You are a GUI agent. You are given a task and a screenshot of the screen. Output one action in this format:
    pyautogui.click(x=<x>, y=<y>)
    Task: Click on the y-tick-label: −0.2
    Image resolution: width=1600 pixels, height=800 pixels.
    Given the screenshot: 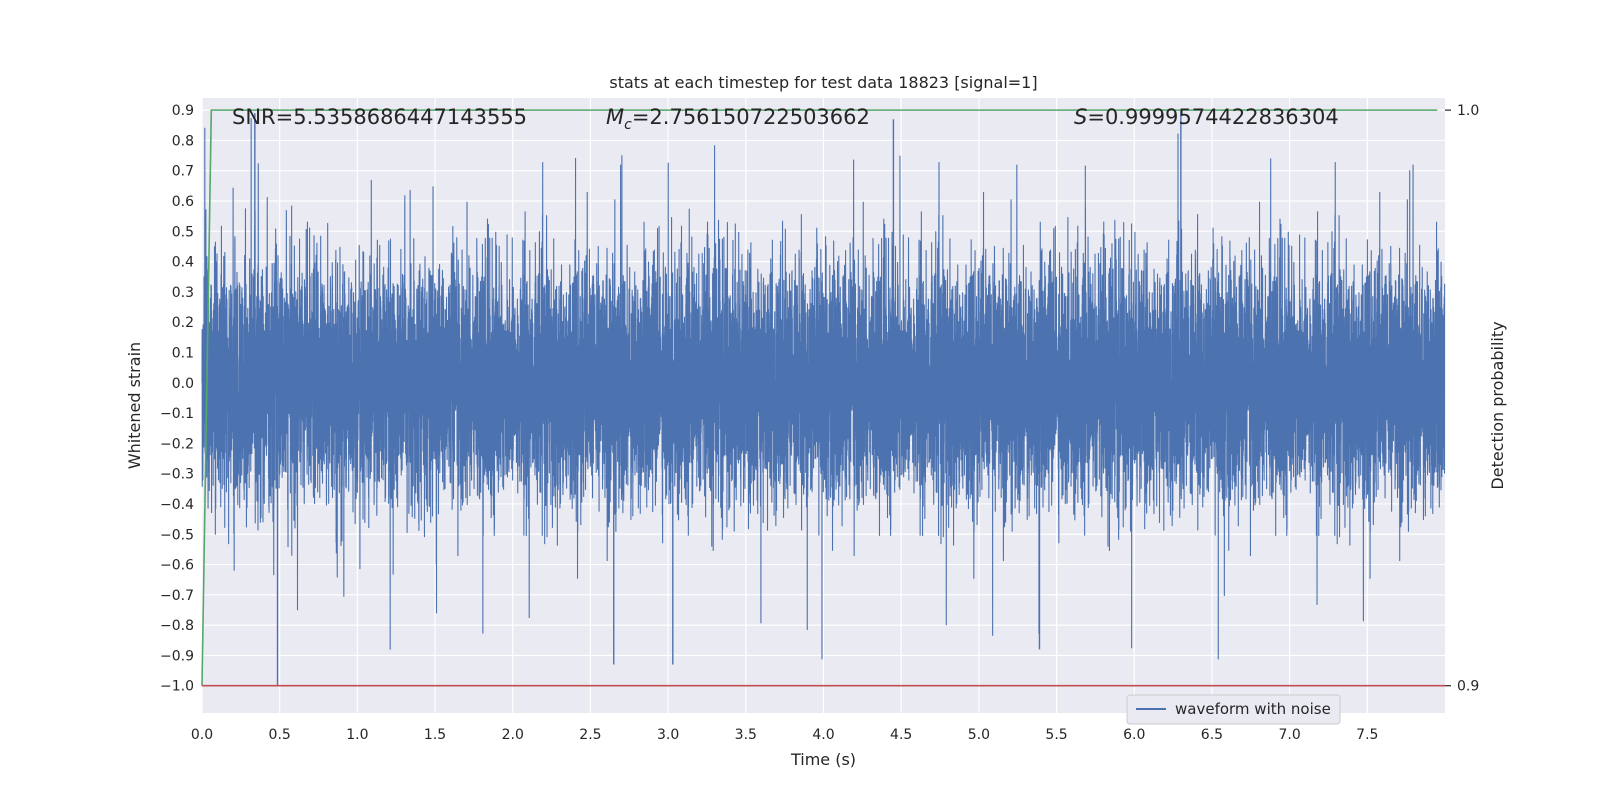 What is the action you would take?
    pyautogui.click(x=177, y=444)
    